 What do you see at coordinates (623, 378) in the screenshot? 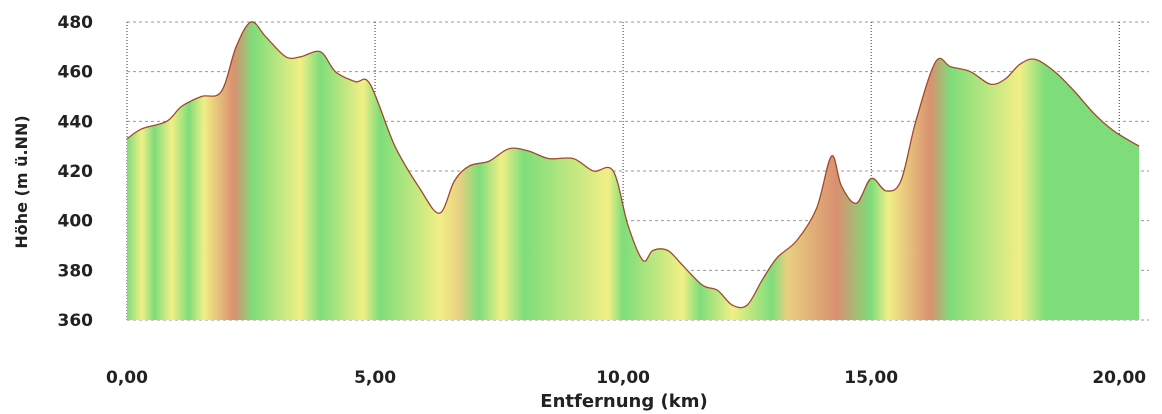
I see `x-tick-label-10: 10,00` at bounding box center [623, 378].